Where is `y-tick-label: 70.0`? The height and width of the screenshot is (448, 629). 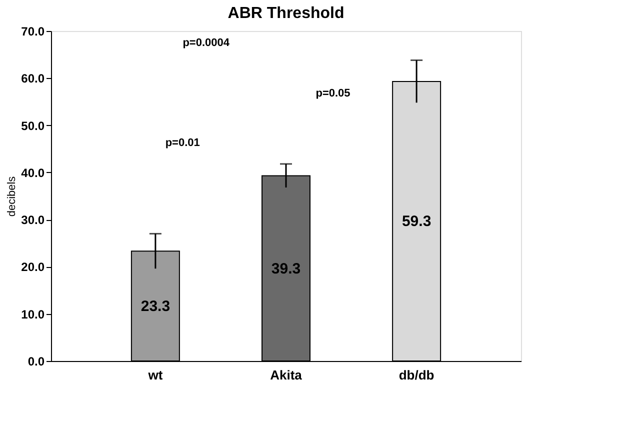 y-tick-label: 70.0 is located at coordinates (33, 31).